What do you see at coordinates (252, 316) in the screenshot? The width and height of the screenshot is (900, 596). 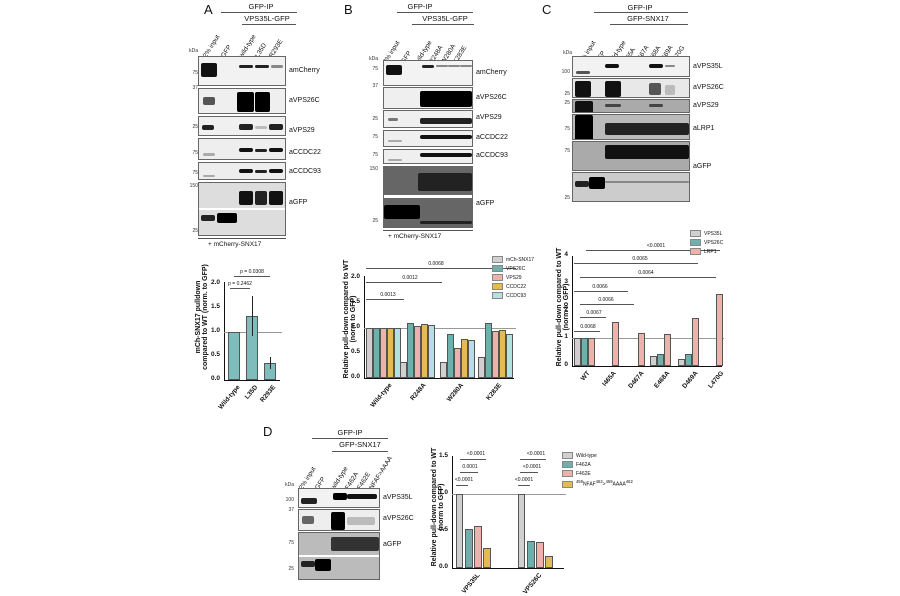 I see `error-bar` at bounding box center [252, 316].